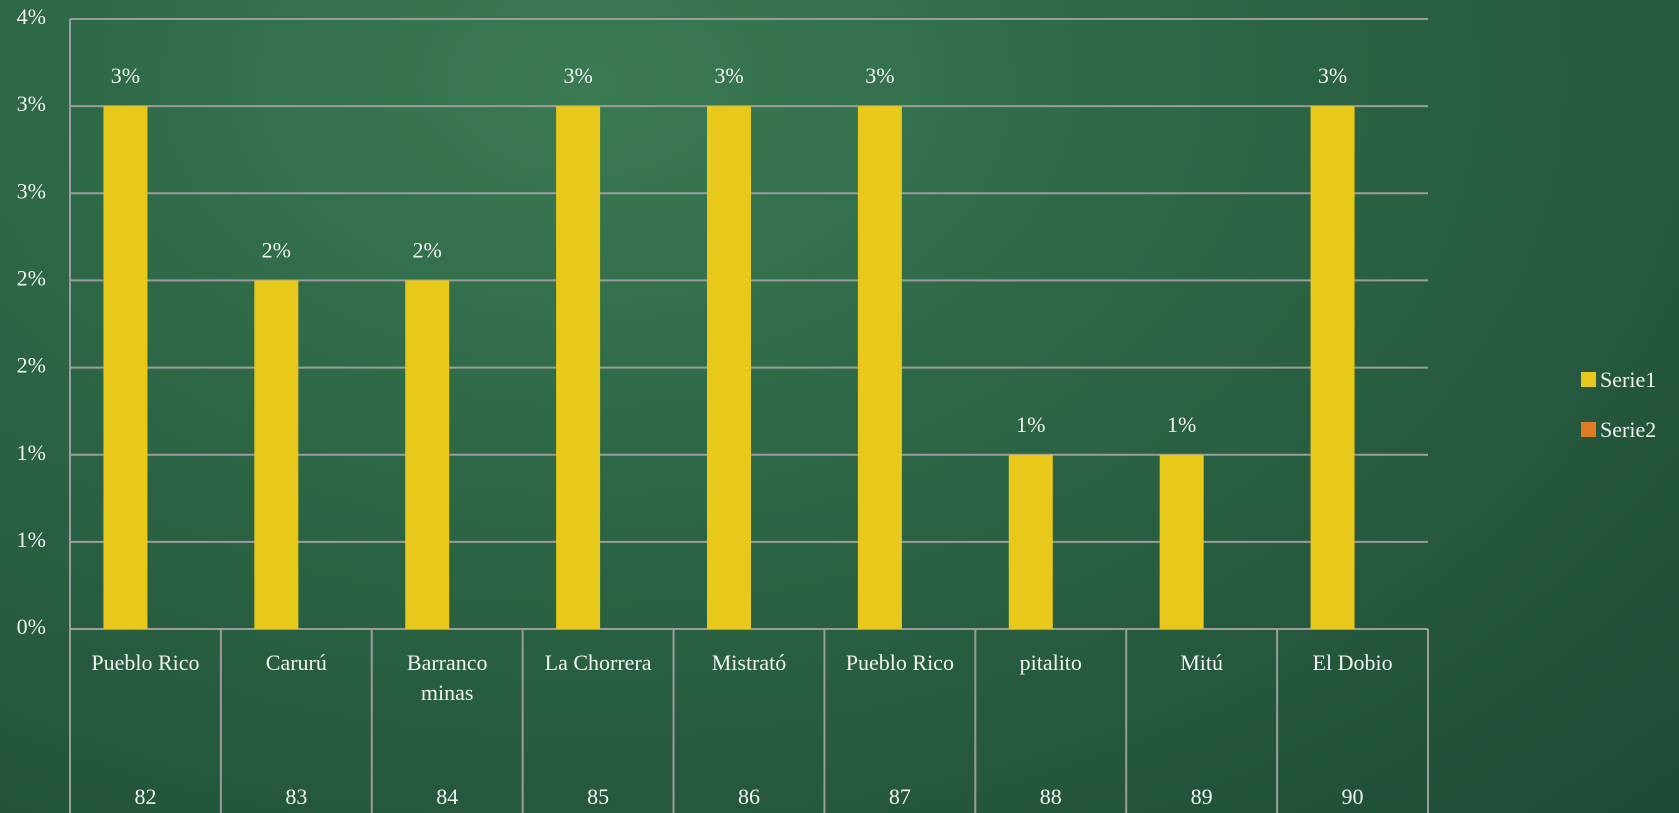  I want to click on legend-label: Serie2, so click(1628, 429).